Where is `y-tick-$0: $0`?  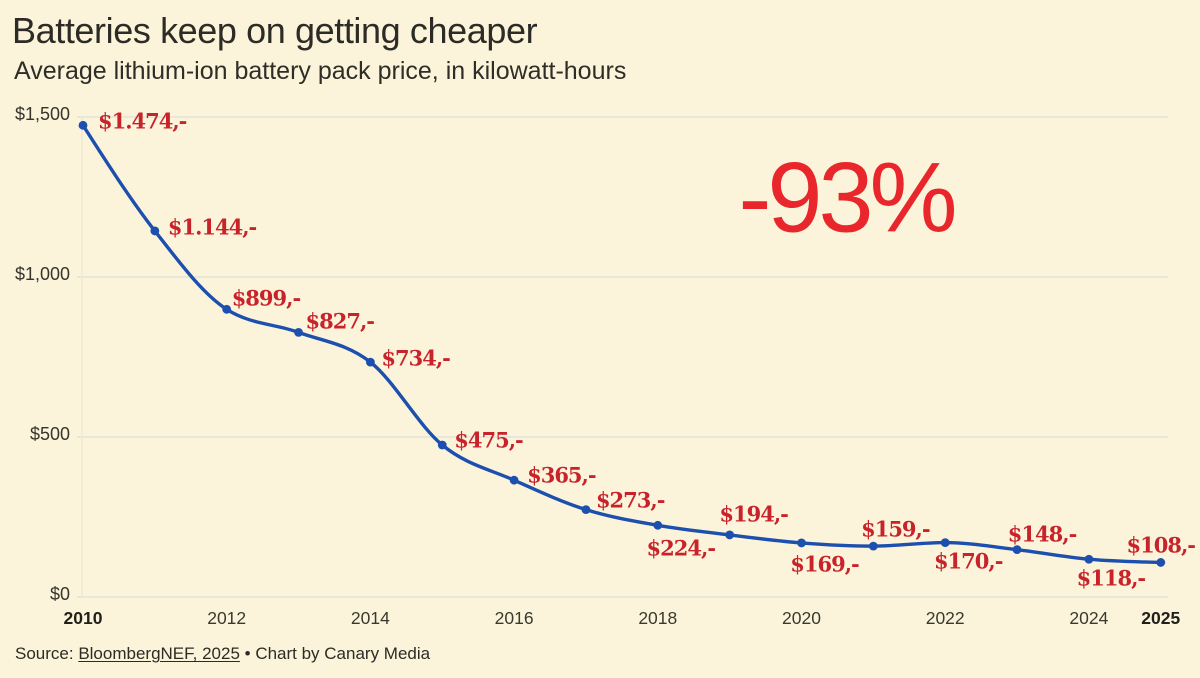
y-tick-$0: $0 is located at coordinates (59, 594).